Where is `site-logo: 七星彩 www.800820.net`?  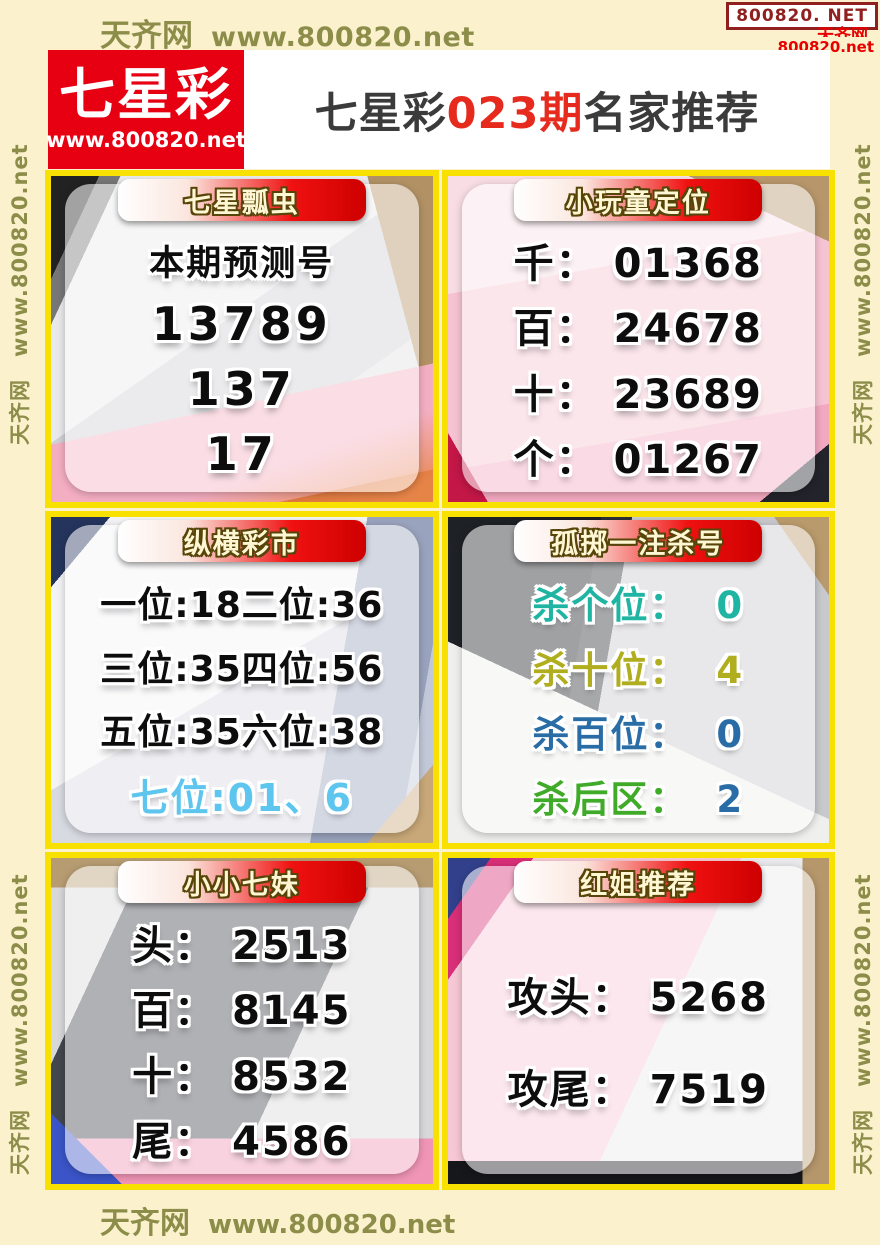
site-logo: 七星彩 www.800820.net is located at coordinates (146, 109).